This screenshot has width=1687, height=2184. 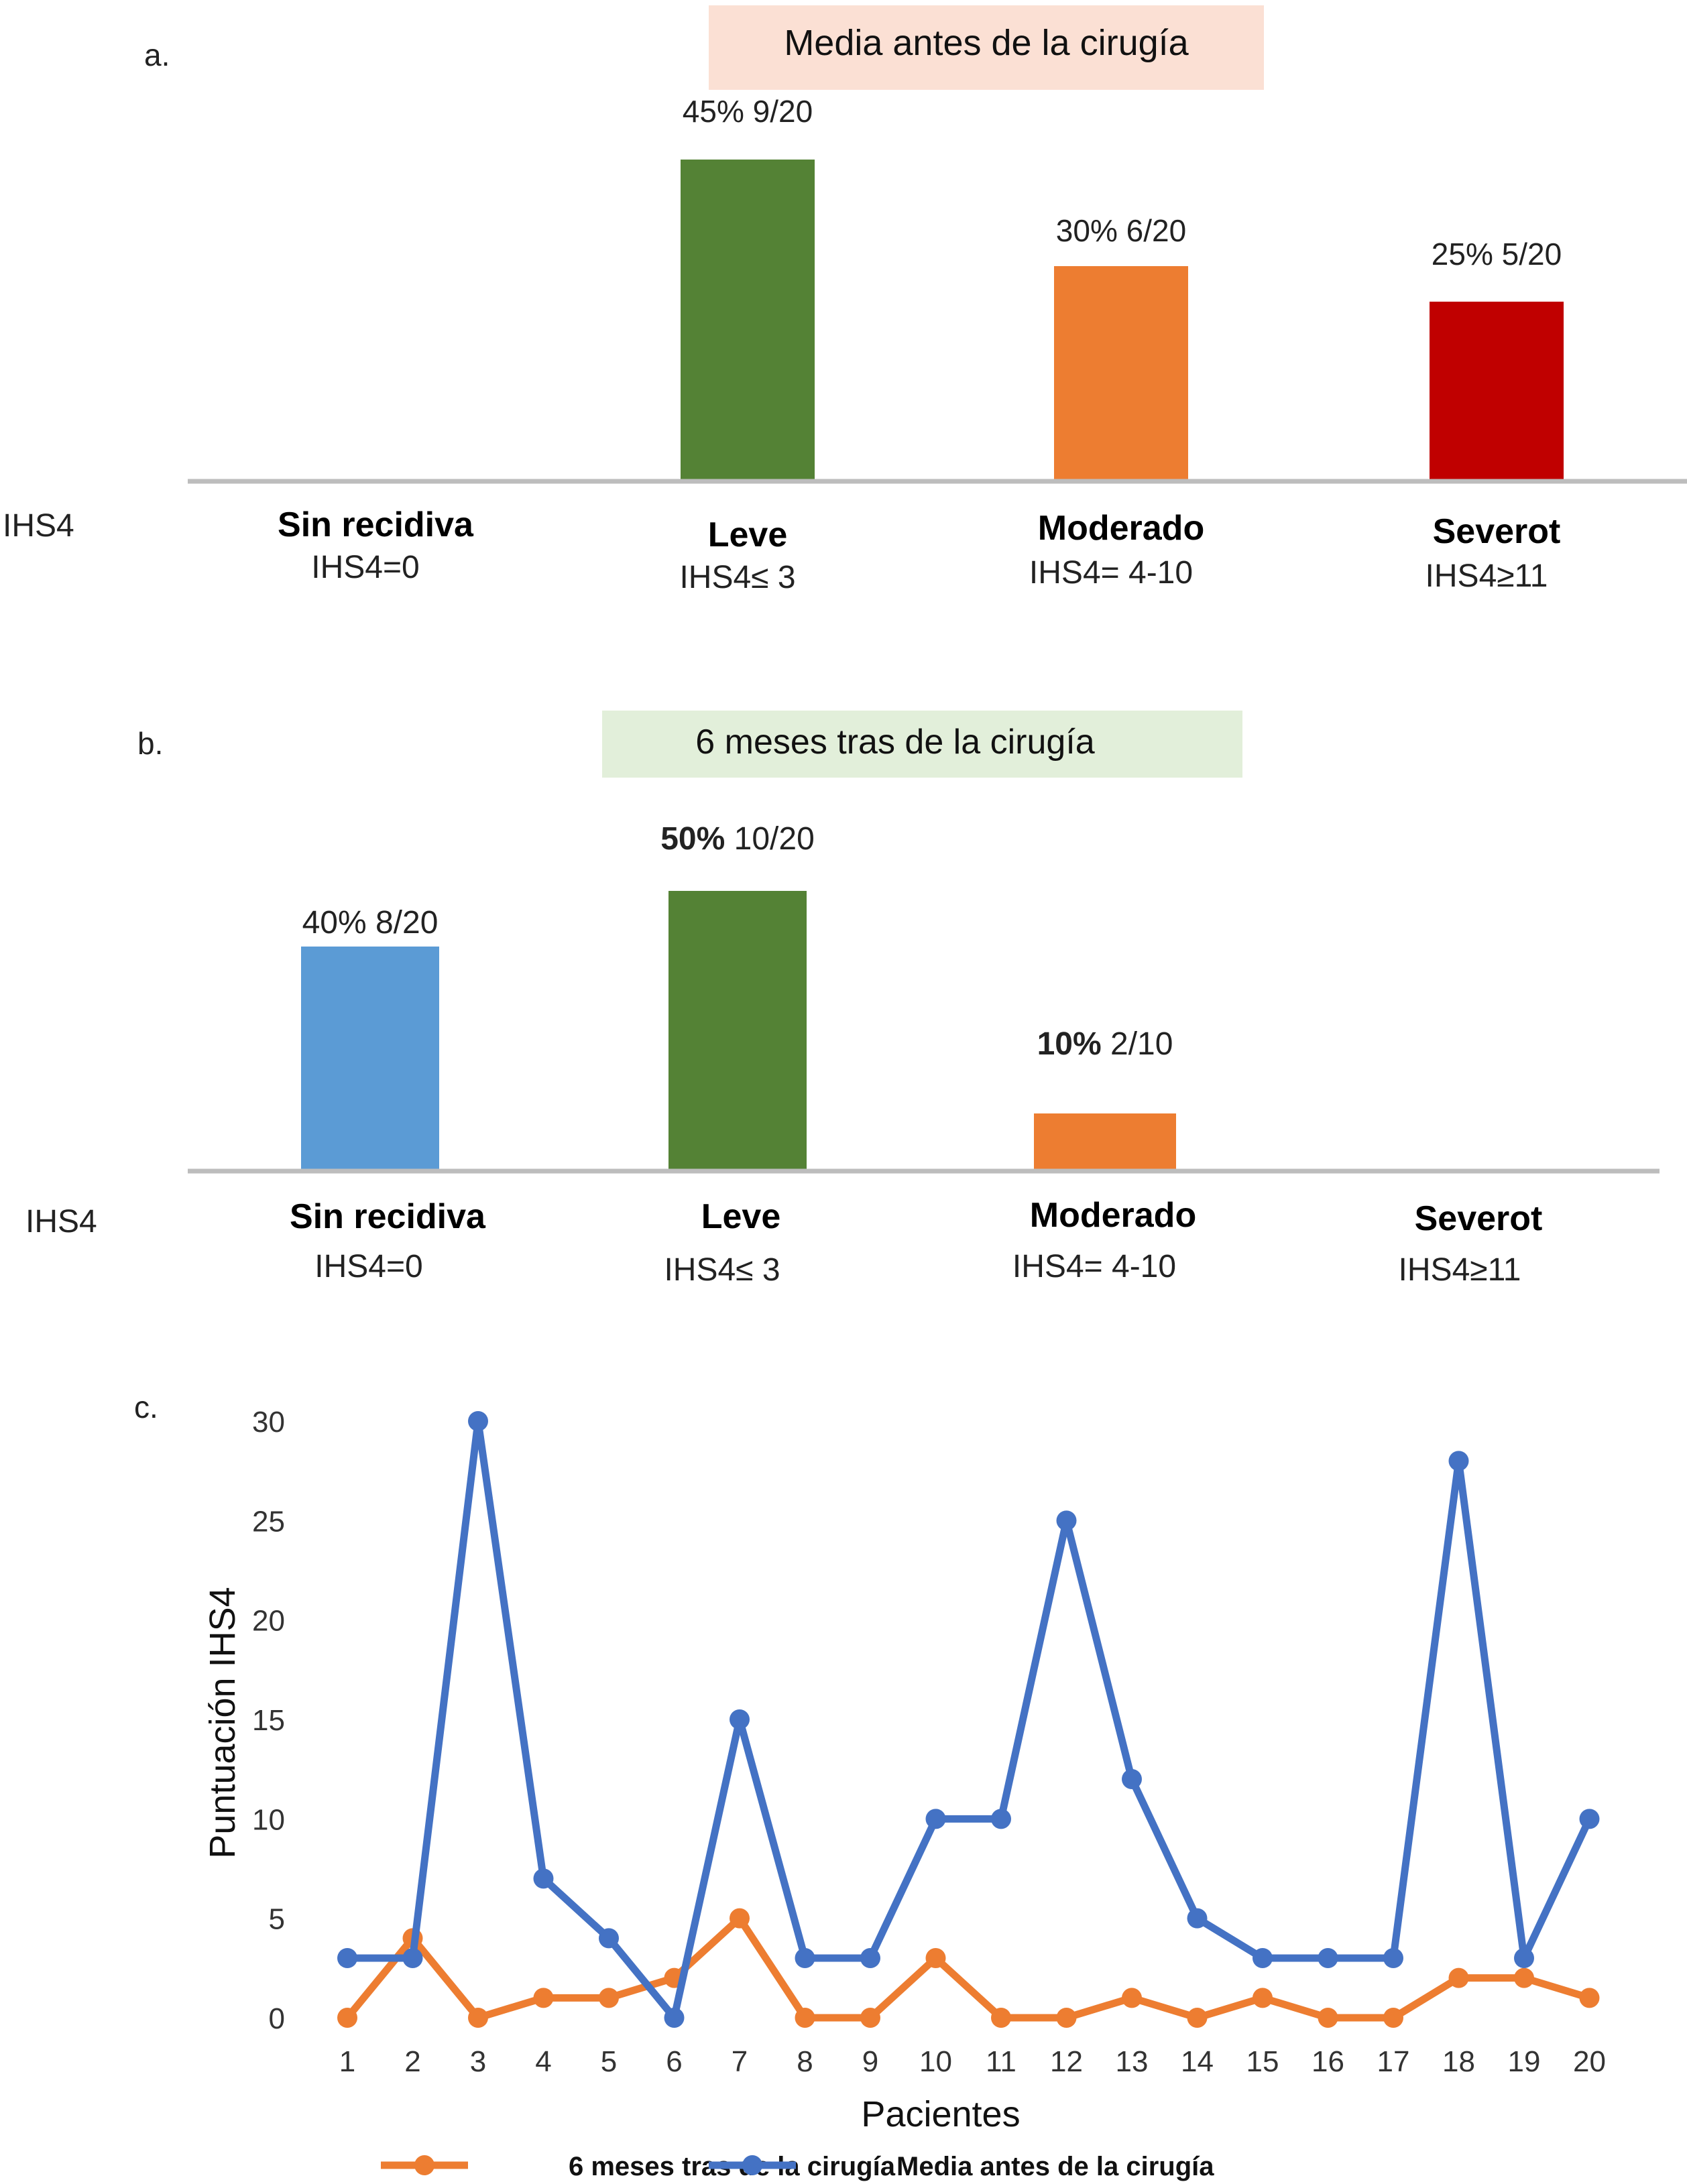 What do you see at coordinates (347, 2061) in the screenshot?
I see `x-tick-1: 1` at bounding box center [347, 2061].